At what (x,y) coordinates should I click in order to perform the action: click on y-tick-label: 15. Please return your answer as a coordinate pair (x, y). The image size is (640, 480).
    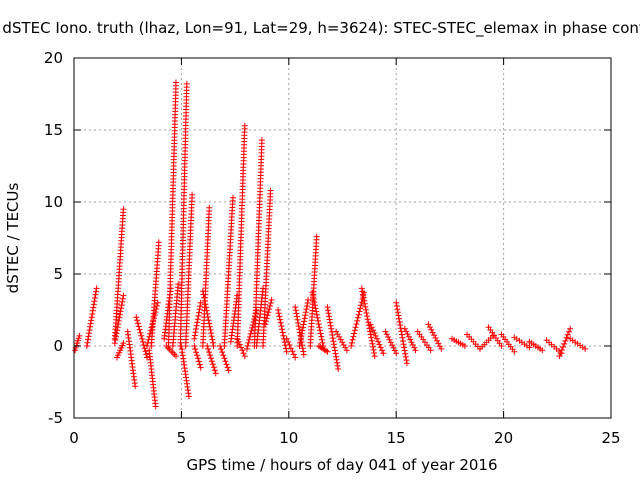
    Looking at the image, I should click on (53, 130).